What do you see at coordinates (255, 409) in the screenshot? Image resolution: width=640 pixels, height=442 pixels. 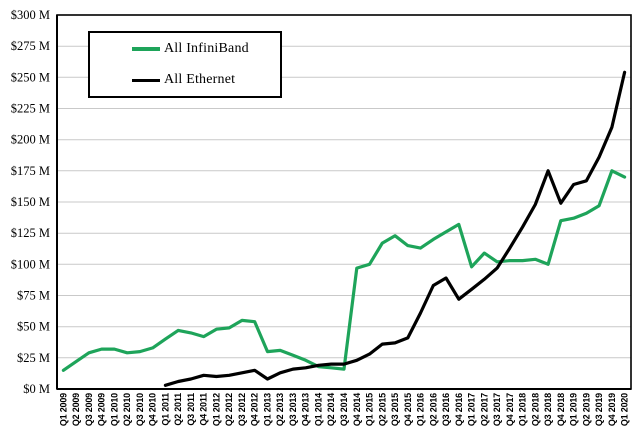 I see `svg-text: Q4 2012` at bounding box center [255, 409].